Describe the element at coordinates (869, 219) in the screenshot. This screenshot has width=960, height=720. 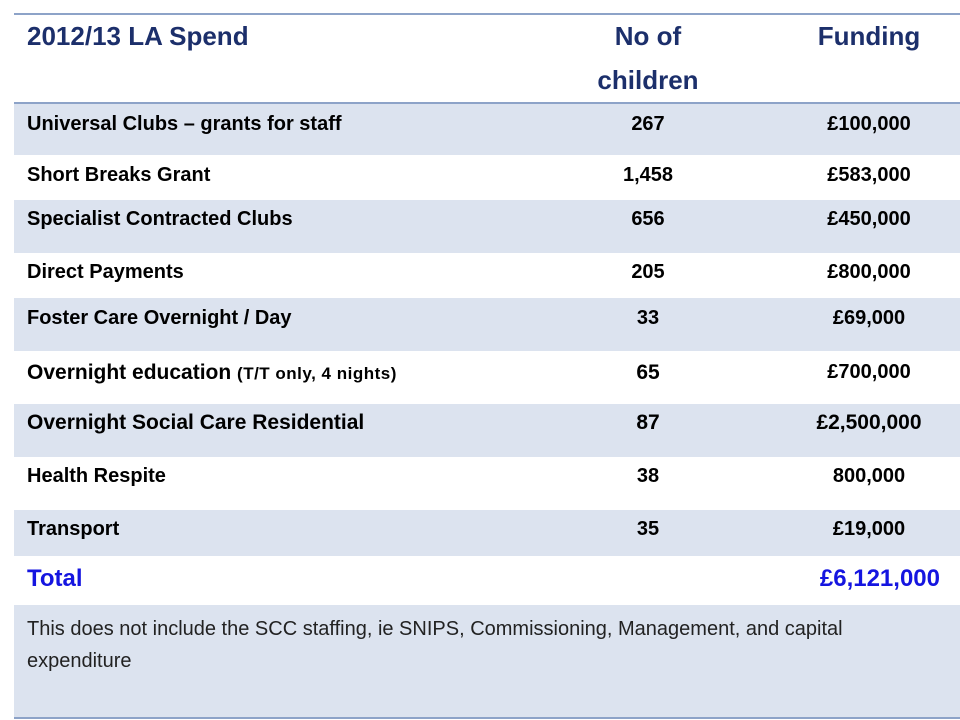
I see `row-funding: £450,000` at that location.